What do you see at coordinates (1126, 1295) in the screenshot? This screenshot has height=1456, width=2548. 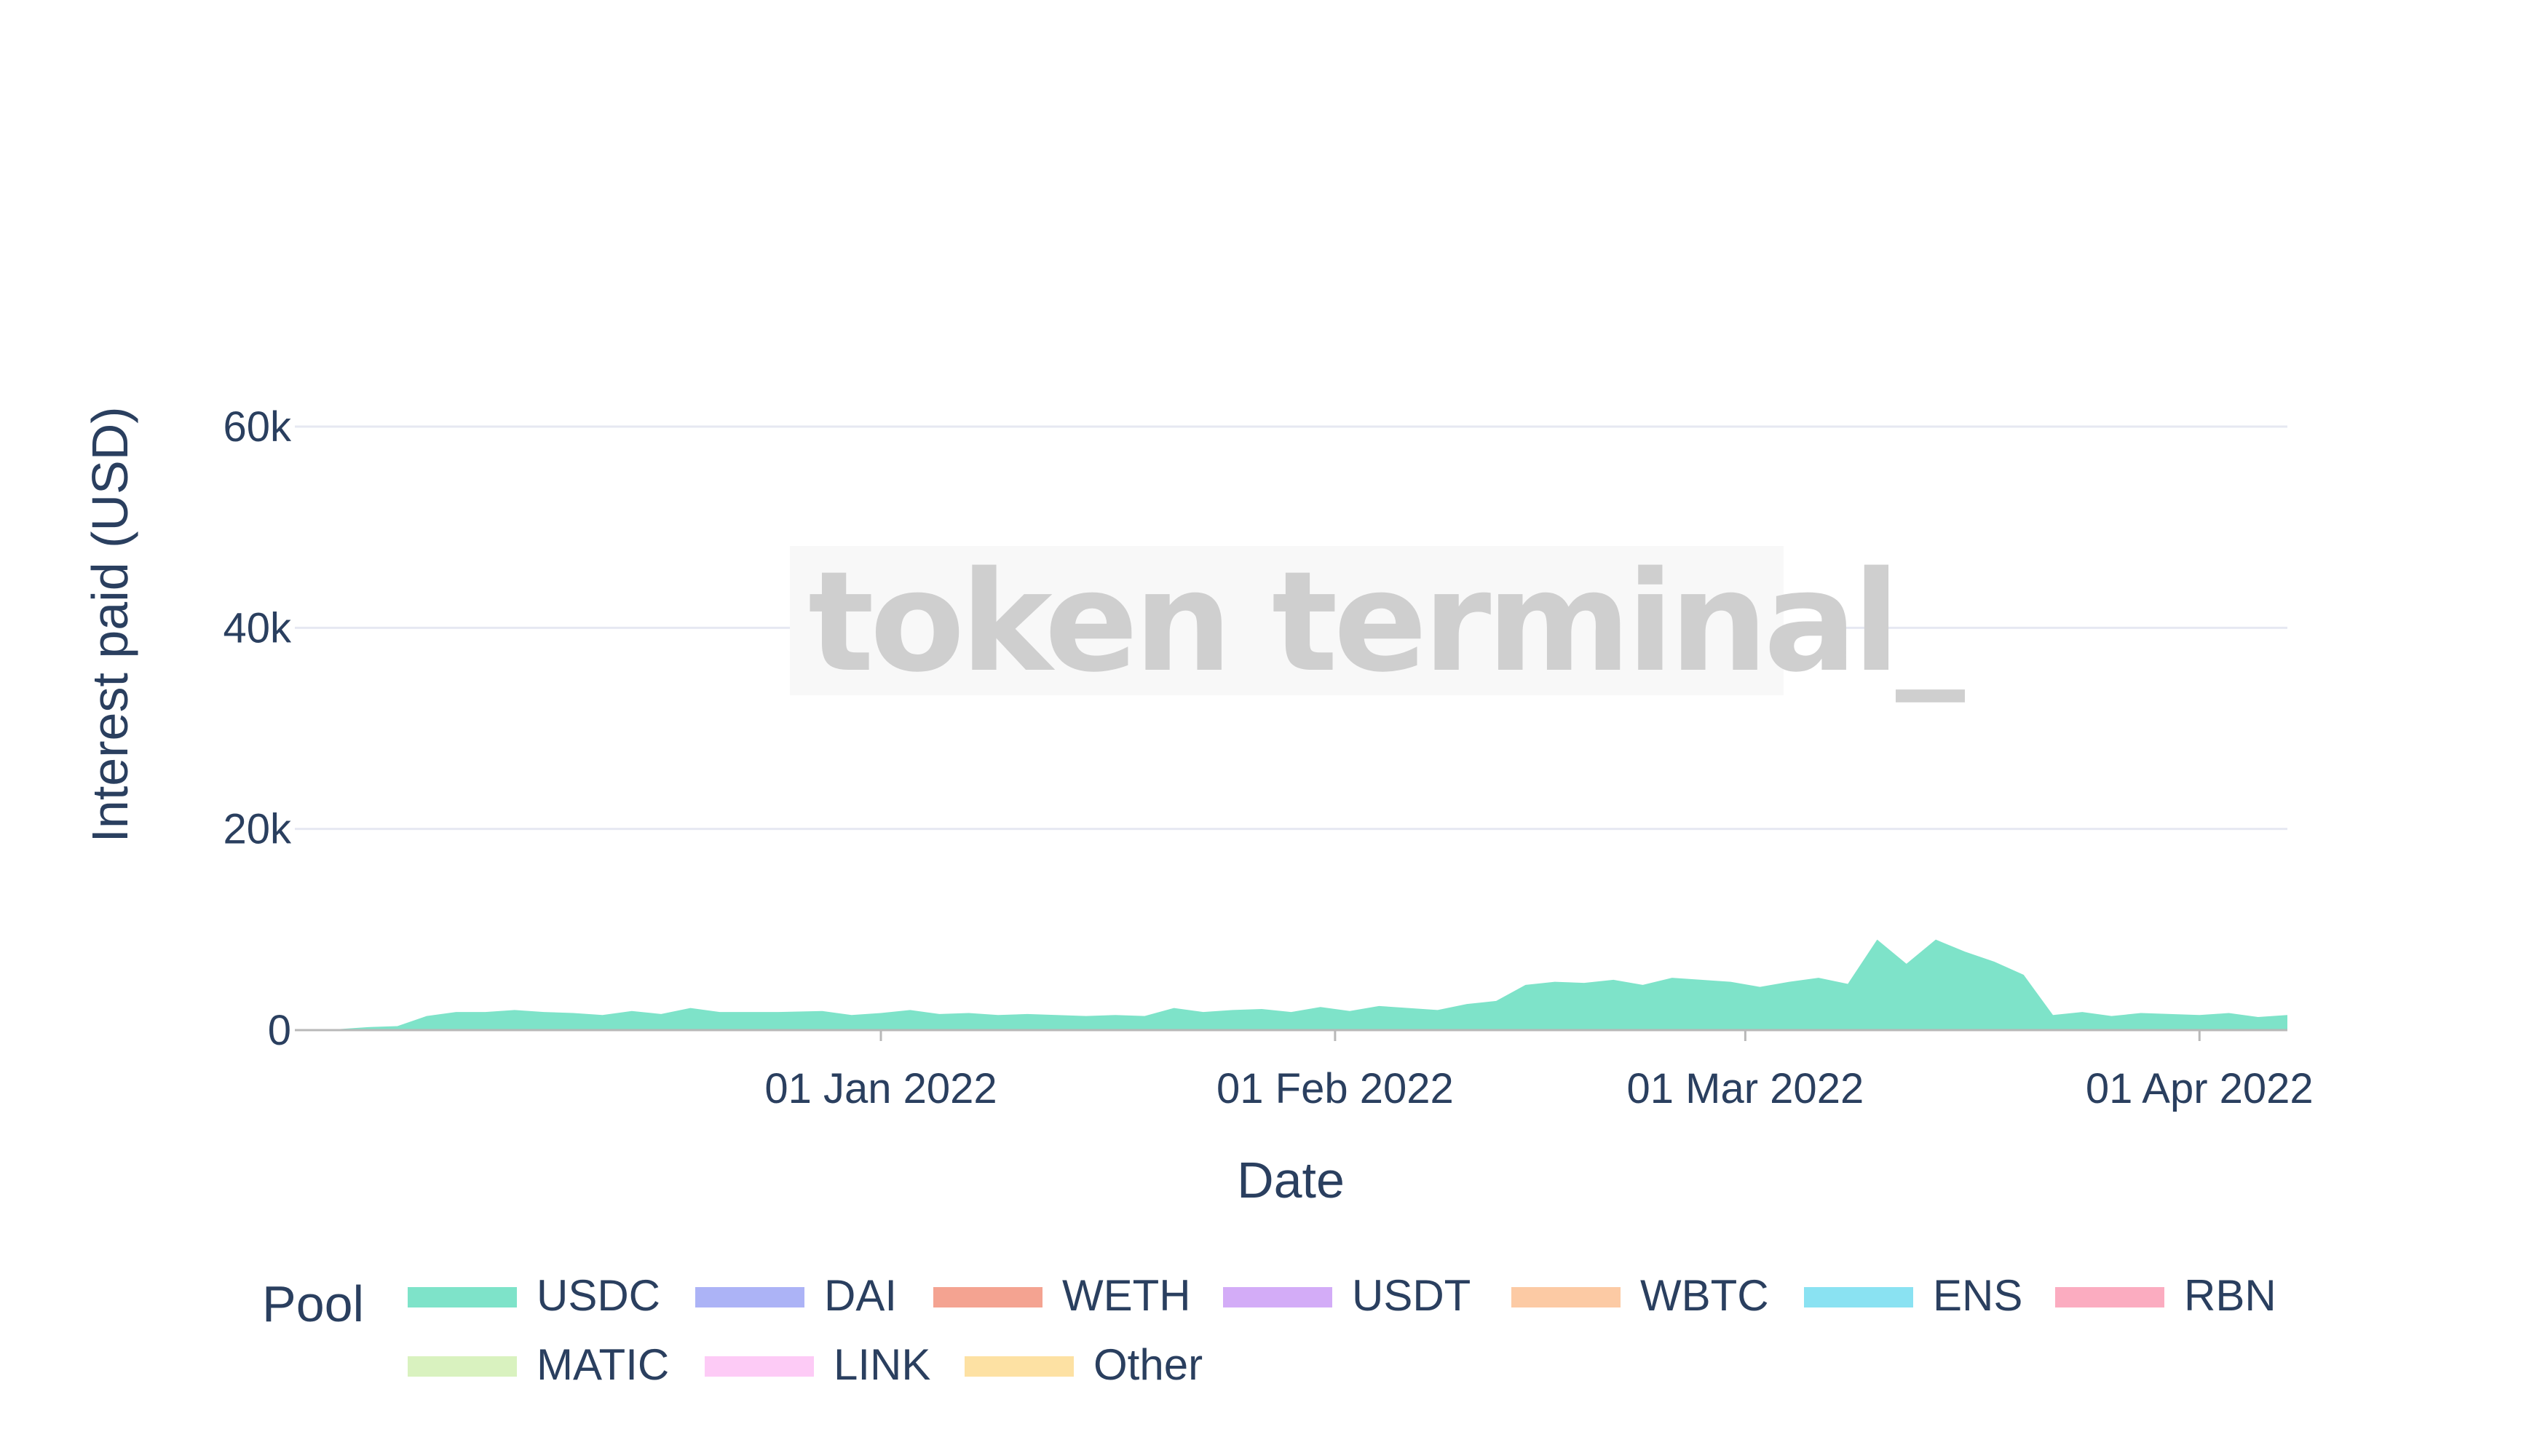 I see `legend-label-weth: WETH` at bounding box center [1126, 1295].